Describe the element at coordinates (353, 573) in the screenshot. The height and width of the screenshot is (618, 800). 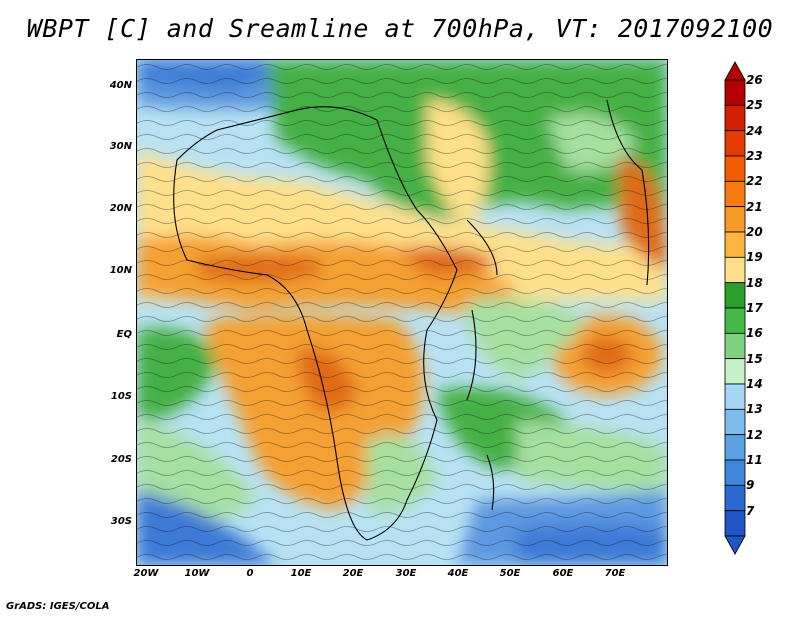
I see `x-tick-20e: 20E` at that location.